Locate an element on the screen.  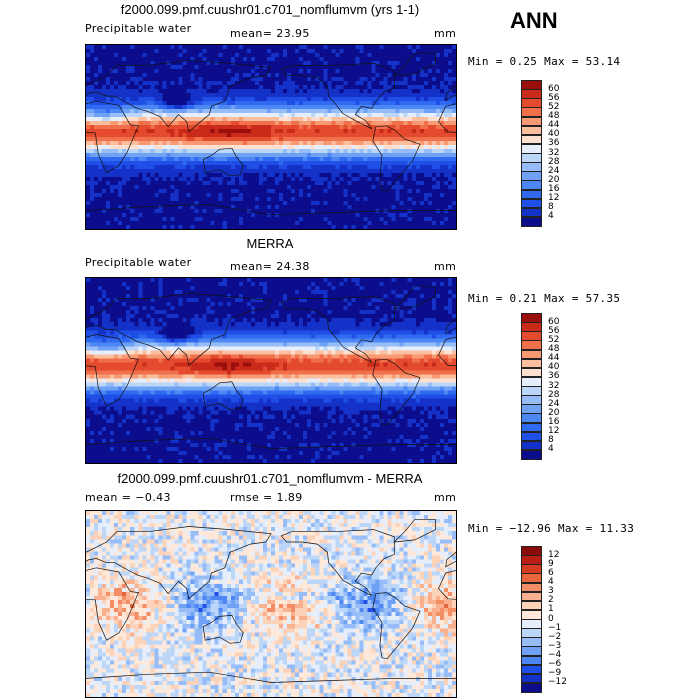
panel1-colorbar: 4 8 12 16 20 24 28 32 36 40 44 48 52 56 60 is located at coordinates (551, 153).